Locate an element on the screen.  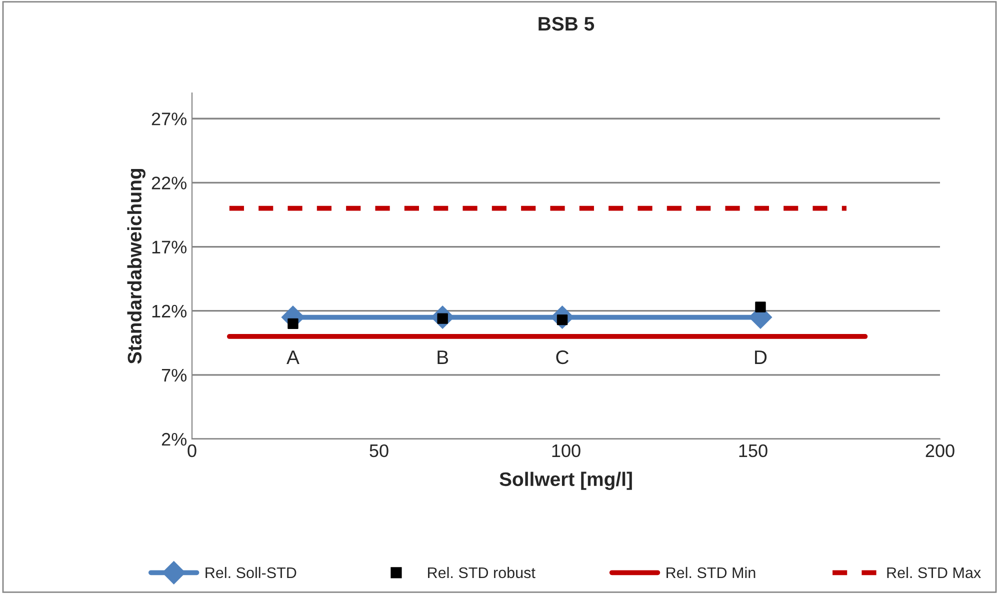
legend-label: Rel. Soll-STD is located at coordinates (251, 572).